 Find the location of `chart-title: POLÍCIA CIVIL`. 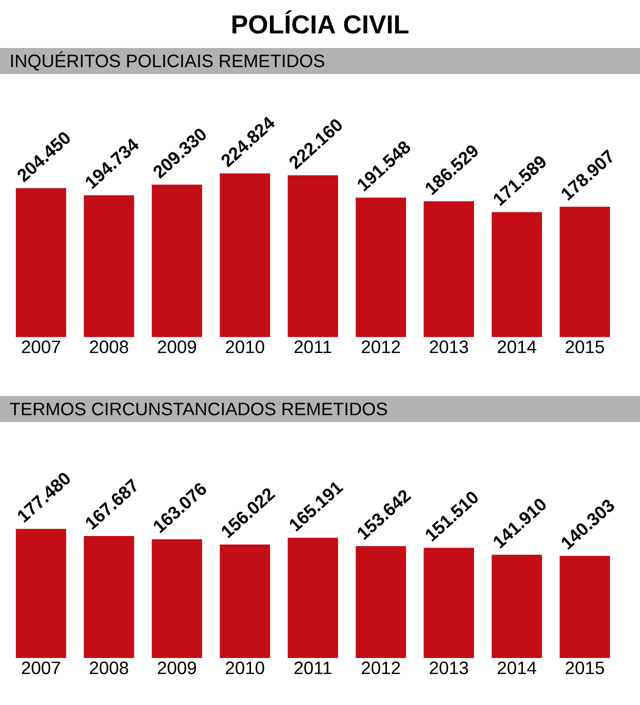

chart-title: POLÍCIA CIVIL is located at coordinates (320, 22).